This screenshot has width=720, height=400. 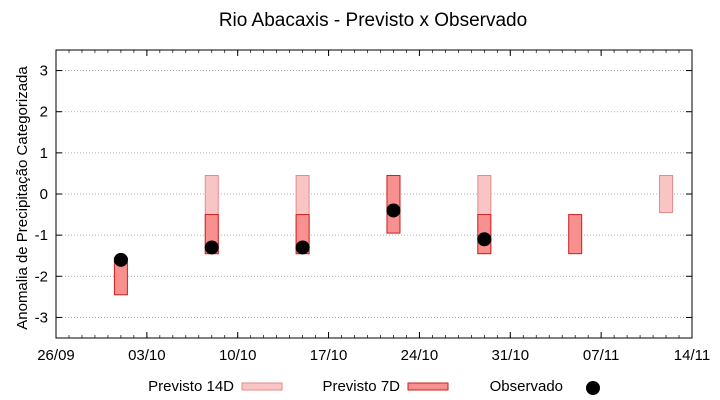 I want to click on x-tick-label: 14/11, so click(x=692, y=355).